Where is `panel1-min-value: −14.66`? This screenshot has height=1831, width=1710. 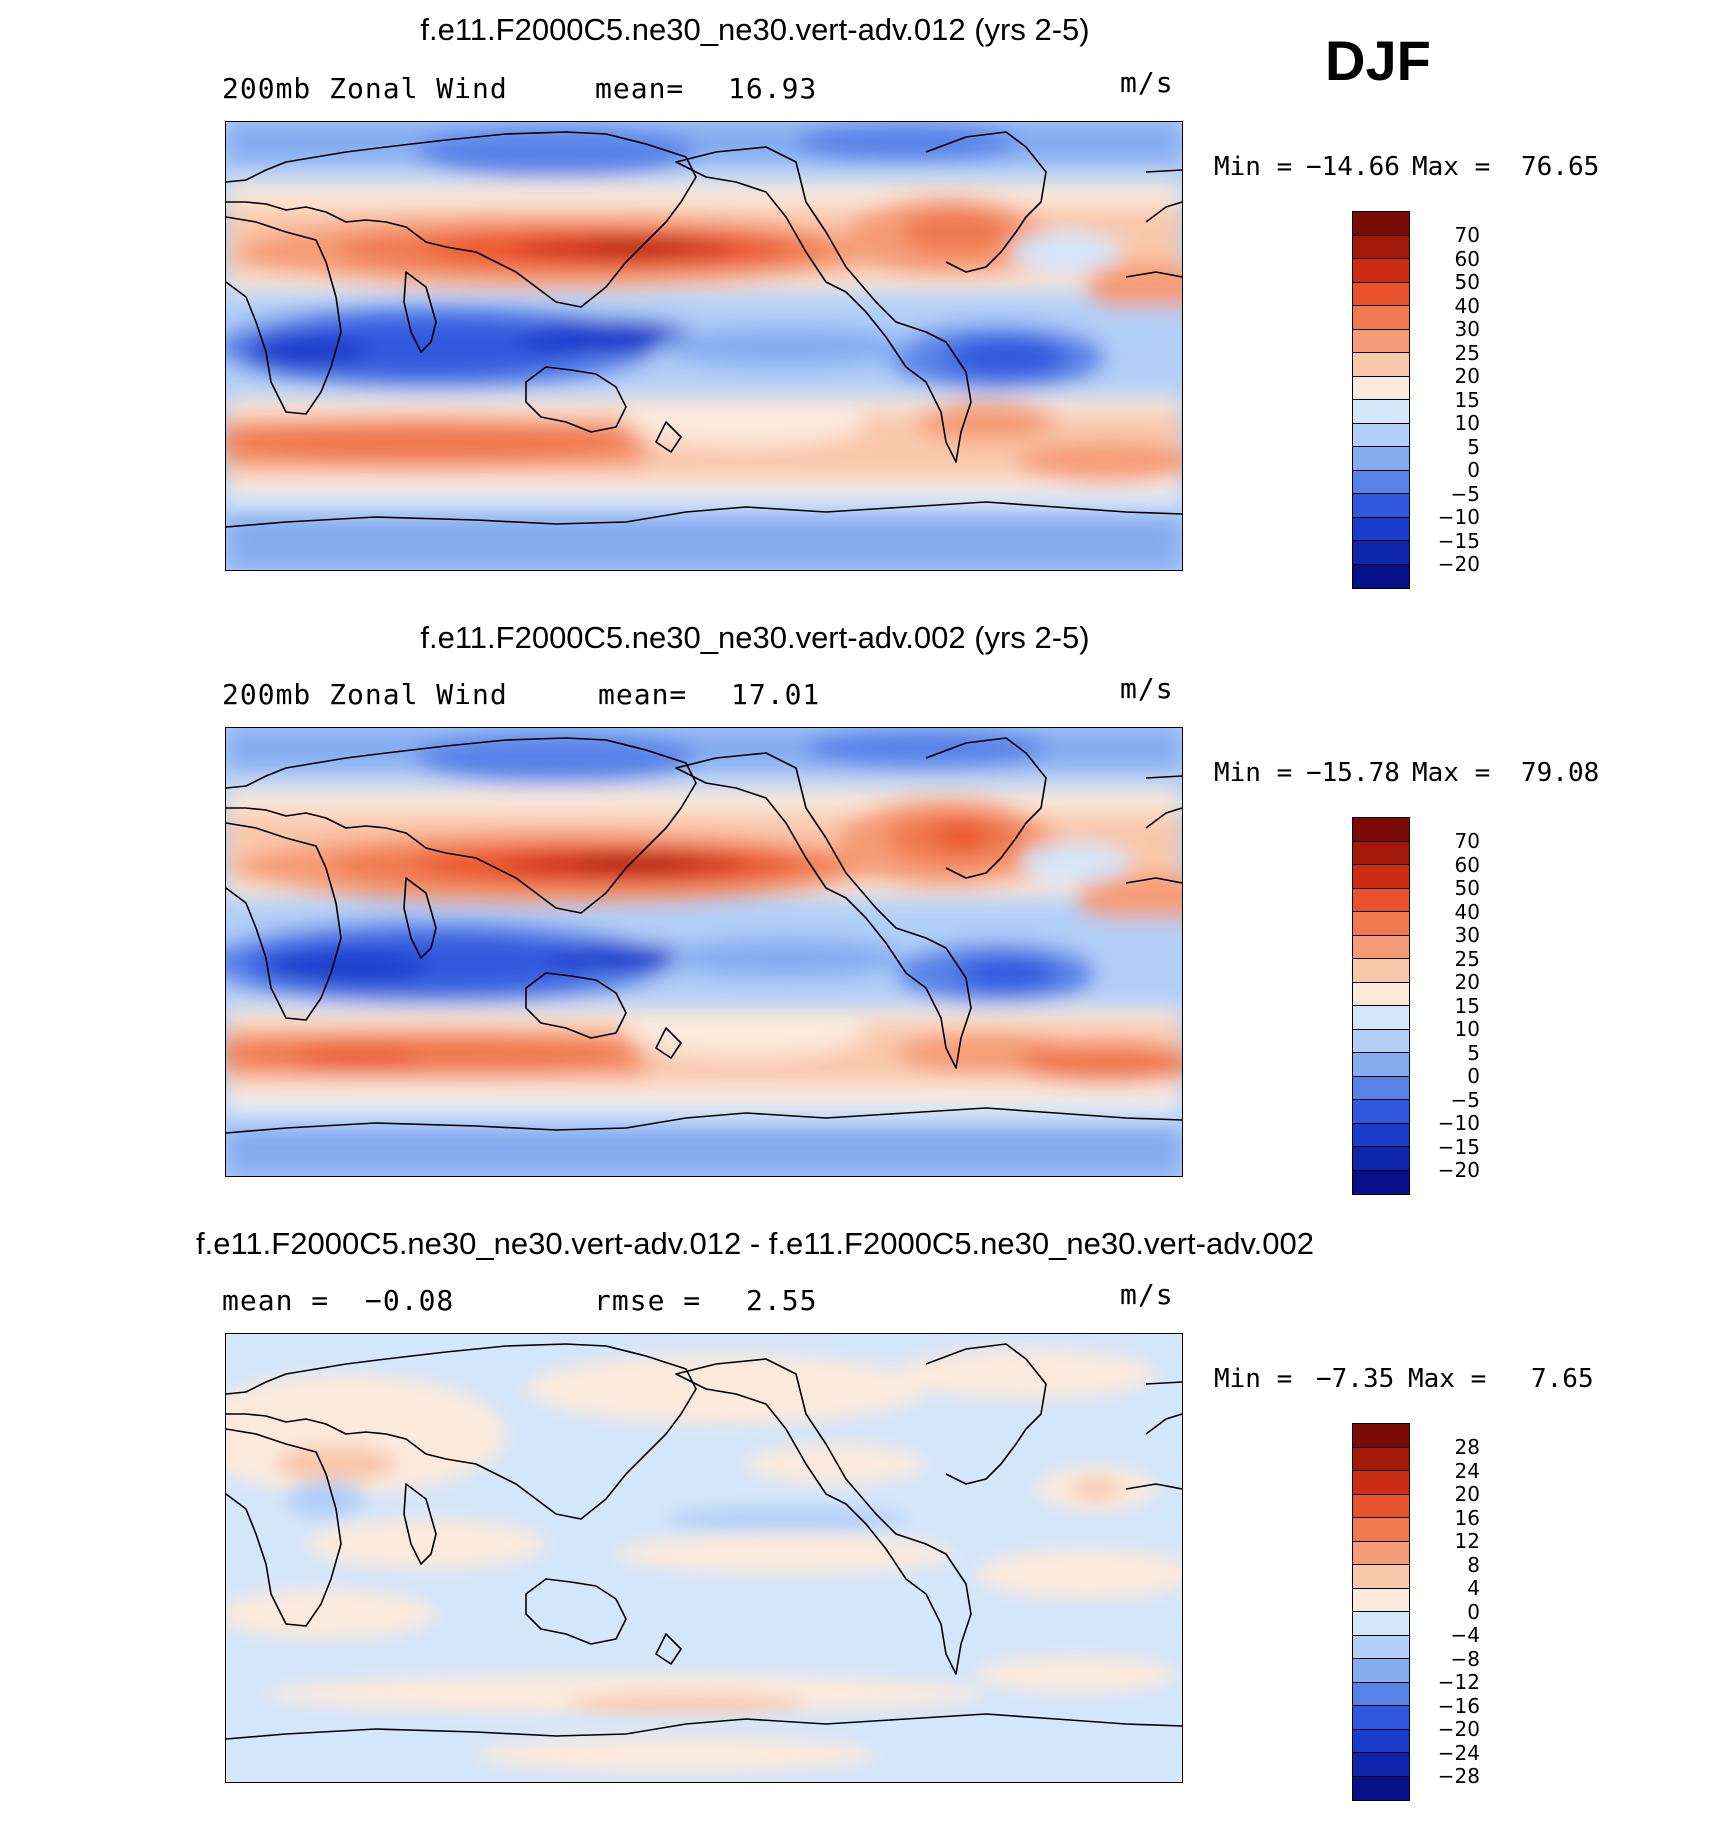
panel1-min-value: −14.66 is located at coordinates (1353, 167).